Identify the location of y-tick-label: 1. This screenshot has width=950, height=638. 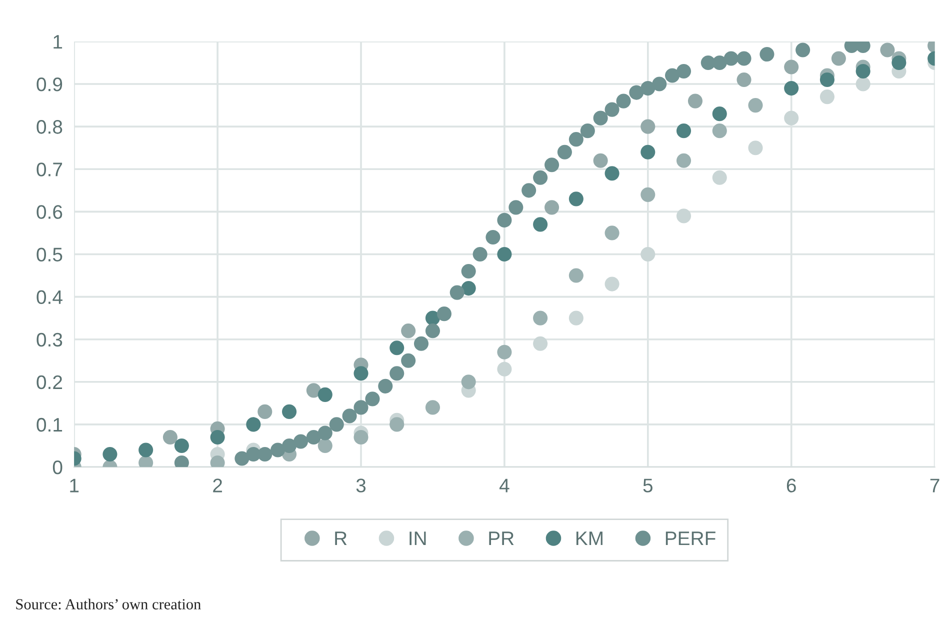
(58, 42).